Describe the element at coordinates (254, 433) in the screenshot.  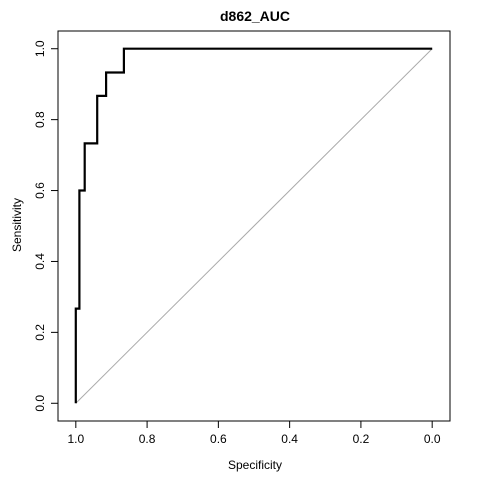
I see `x-axis: 1.0 0.8 0.6 0.4 0.2 0.0` at that location.